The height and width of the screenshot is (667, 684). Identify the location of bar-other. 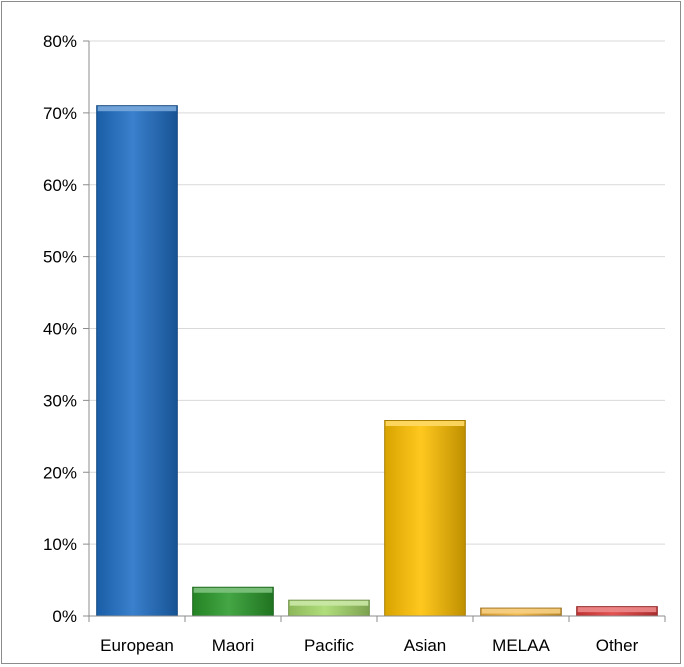
(617, 611).